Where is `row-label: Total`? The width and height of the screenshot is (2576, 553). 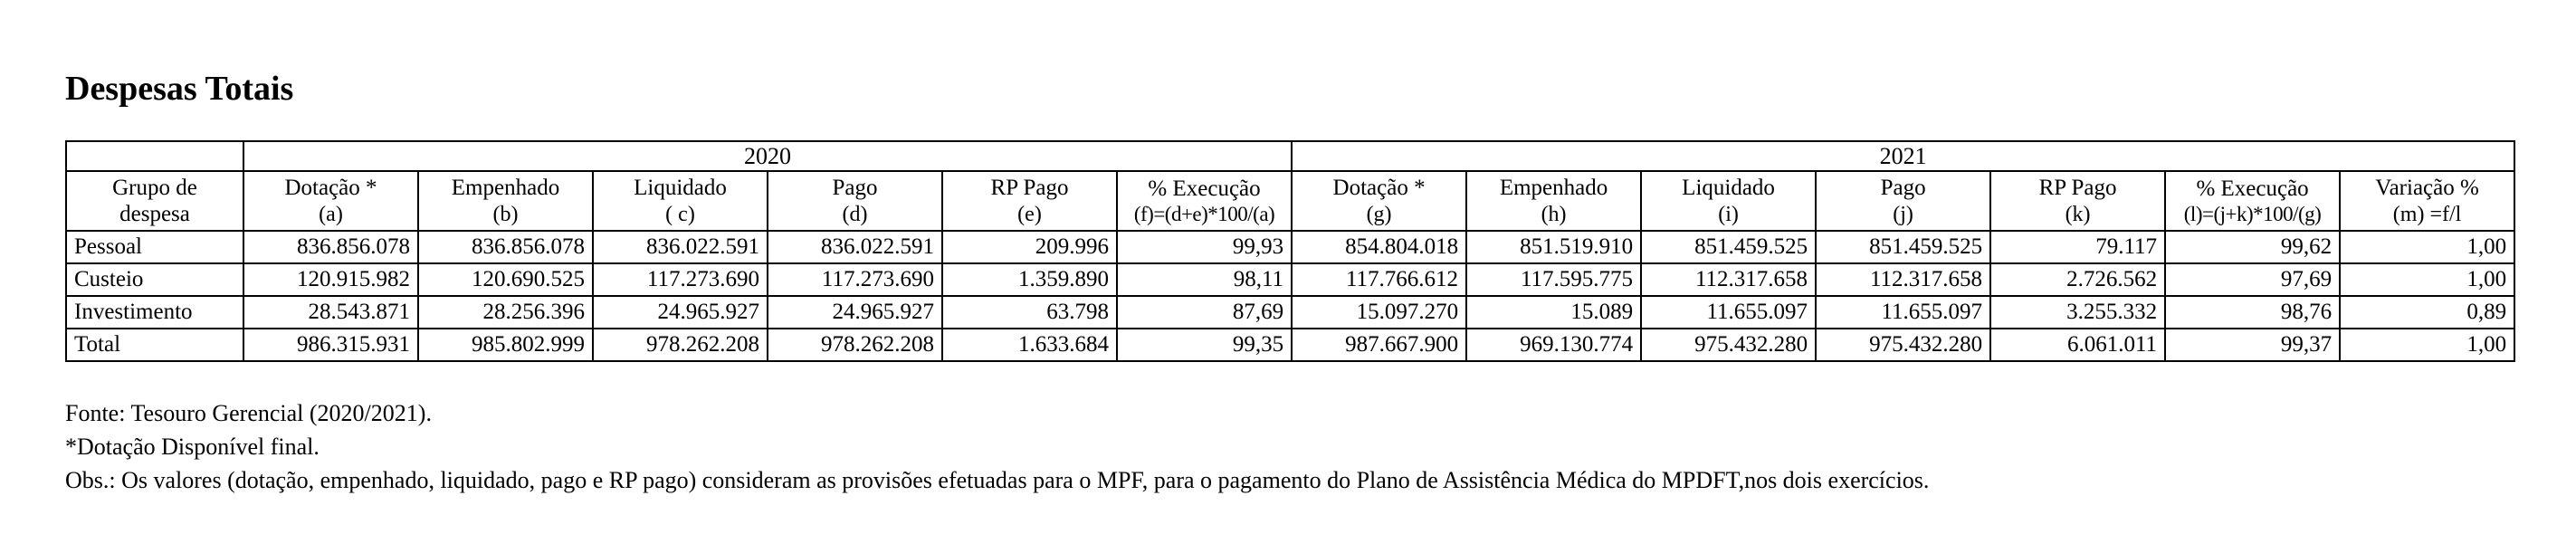
row-label: Total is located at coordinates (154, 345).